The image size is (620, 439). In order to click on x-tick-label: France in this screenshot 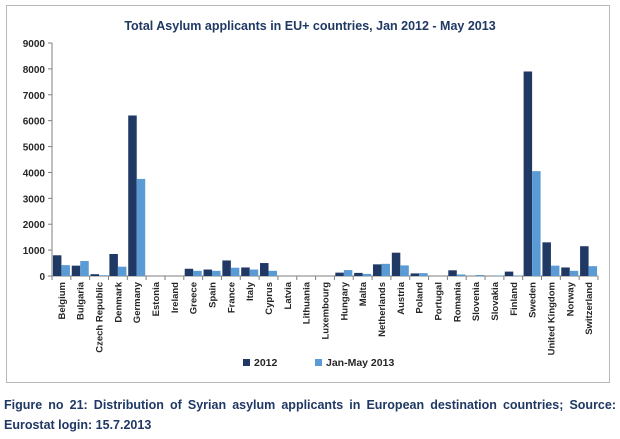, I will do `click(231, 297)`.